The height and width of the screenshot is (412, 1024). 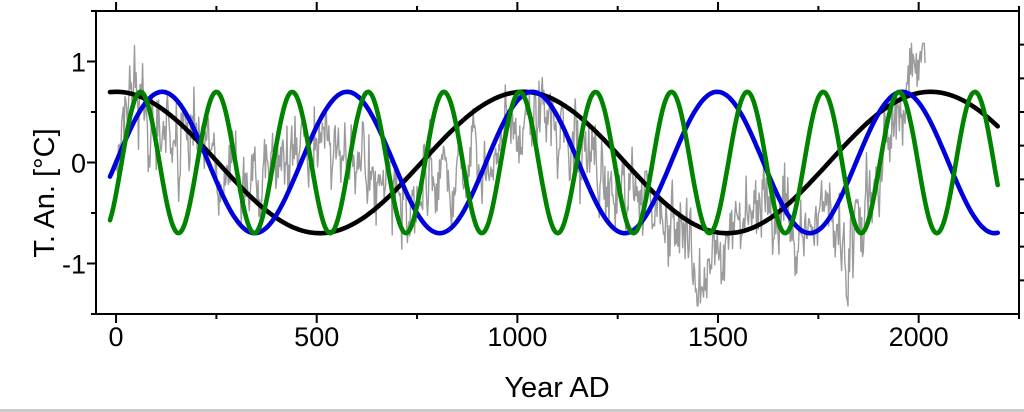 I want to click on y-tick-label: 1, so click(x=78, y=63).